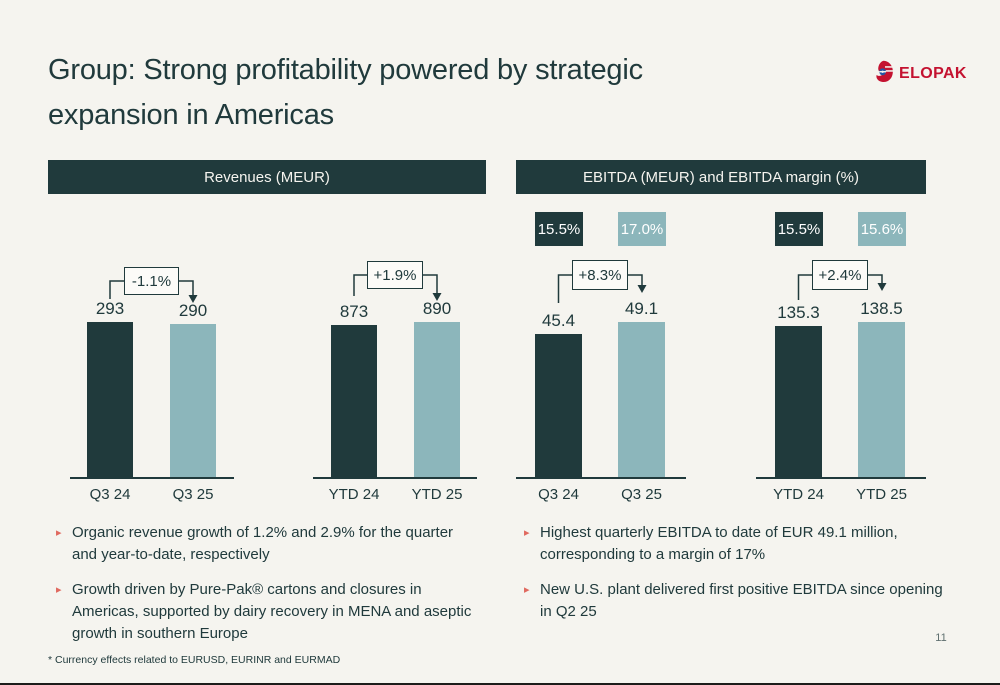 This screenshot has width=1000, height=685. What do you see at coordinates (840, 275) in the screenshot?
I see `delta-label-ebitda-ytd: +2.4%` at bounding box center [840, 275].